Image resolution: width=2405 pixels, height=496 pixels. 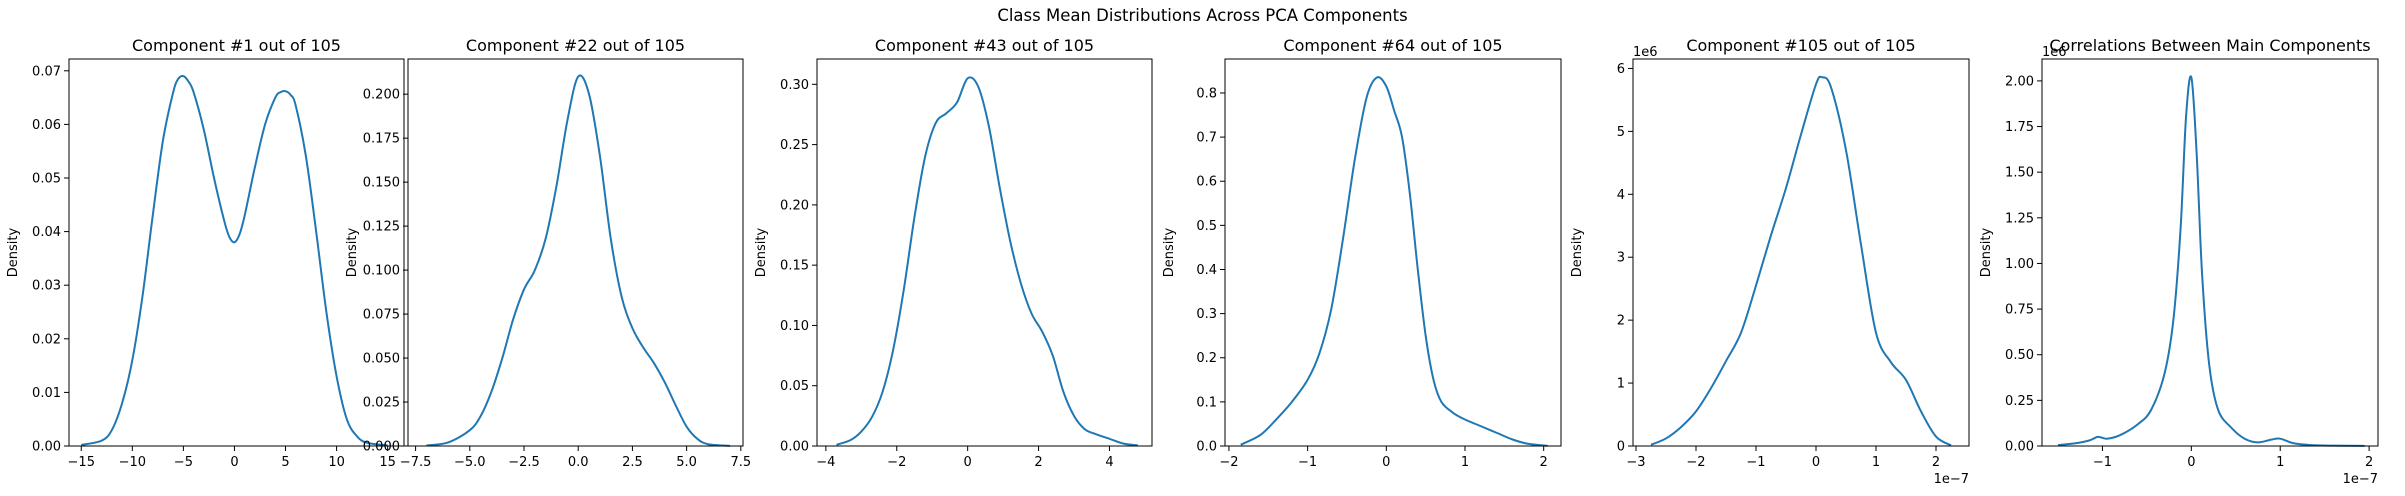 What do you see at coordinates (2019, 310) in the screenshot?
I see `y-tick-label: 0.75` at bounding box center [2019, 310].